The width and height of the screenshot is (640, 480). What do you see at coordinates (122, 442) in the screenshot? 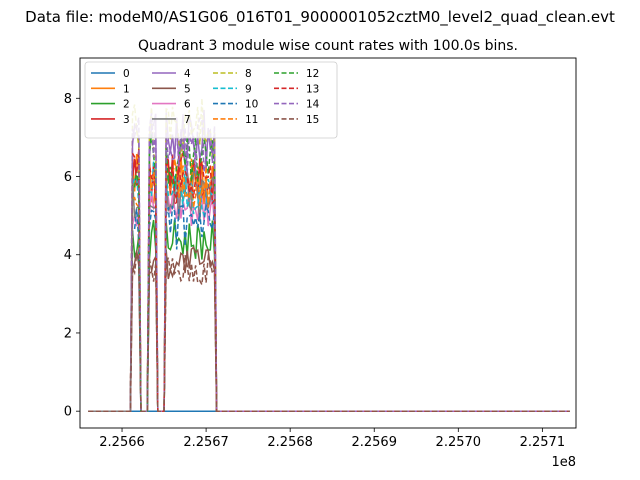
I see `x-tick-label: 2.2566` at bounding box center [122, 442].